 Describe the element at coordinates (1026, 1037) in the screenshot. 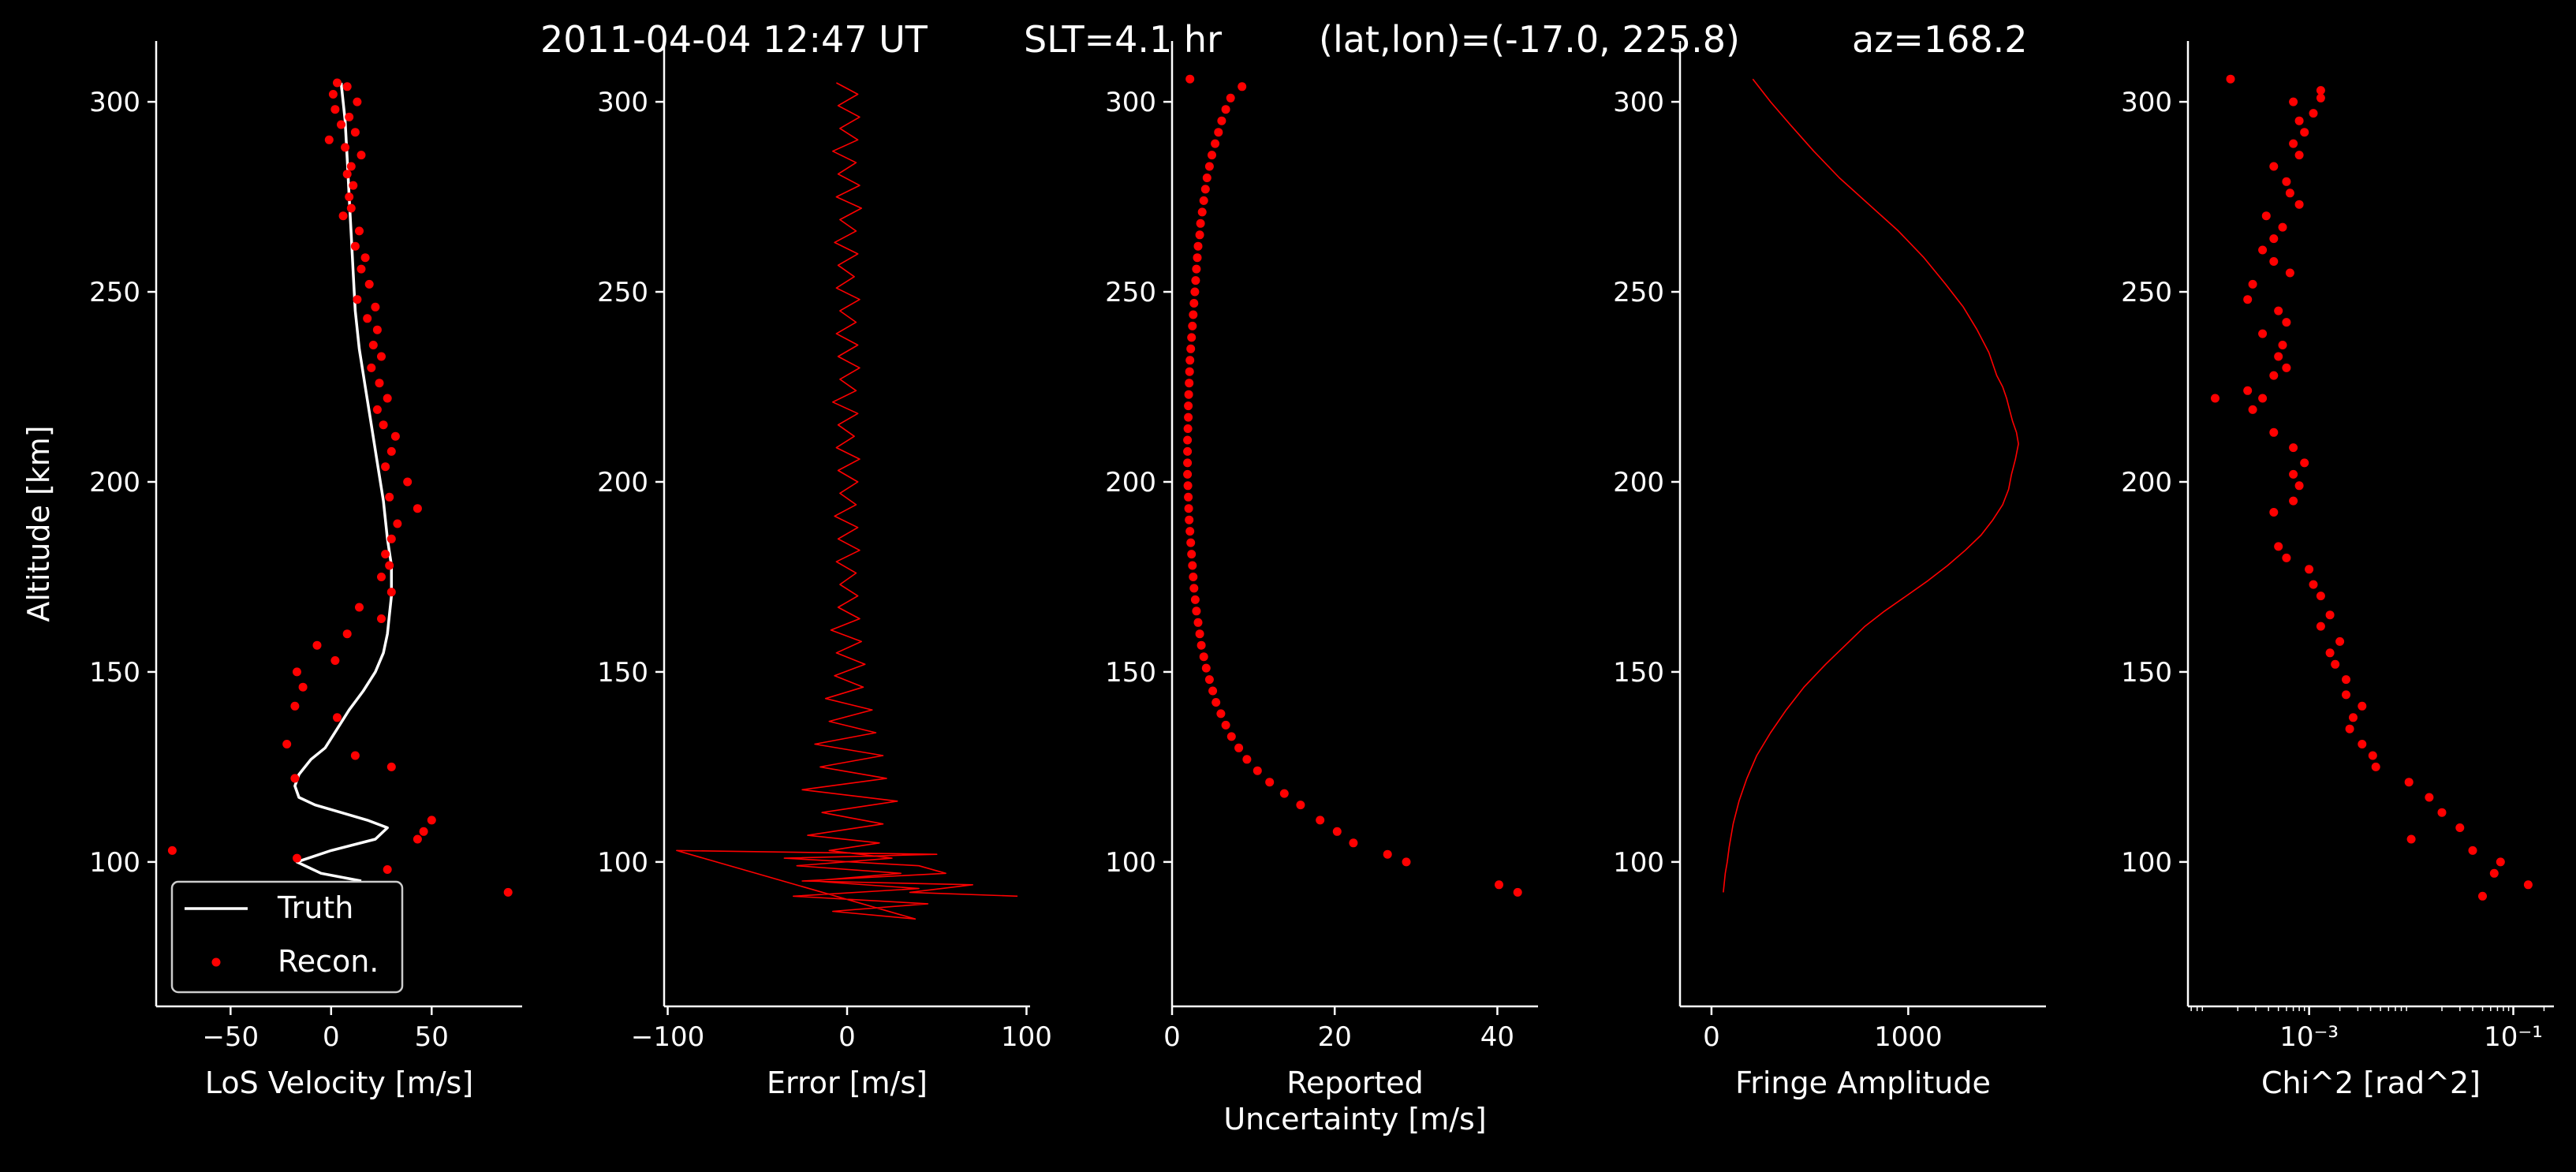

I see `x-tick-label: 100` at that location.